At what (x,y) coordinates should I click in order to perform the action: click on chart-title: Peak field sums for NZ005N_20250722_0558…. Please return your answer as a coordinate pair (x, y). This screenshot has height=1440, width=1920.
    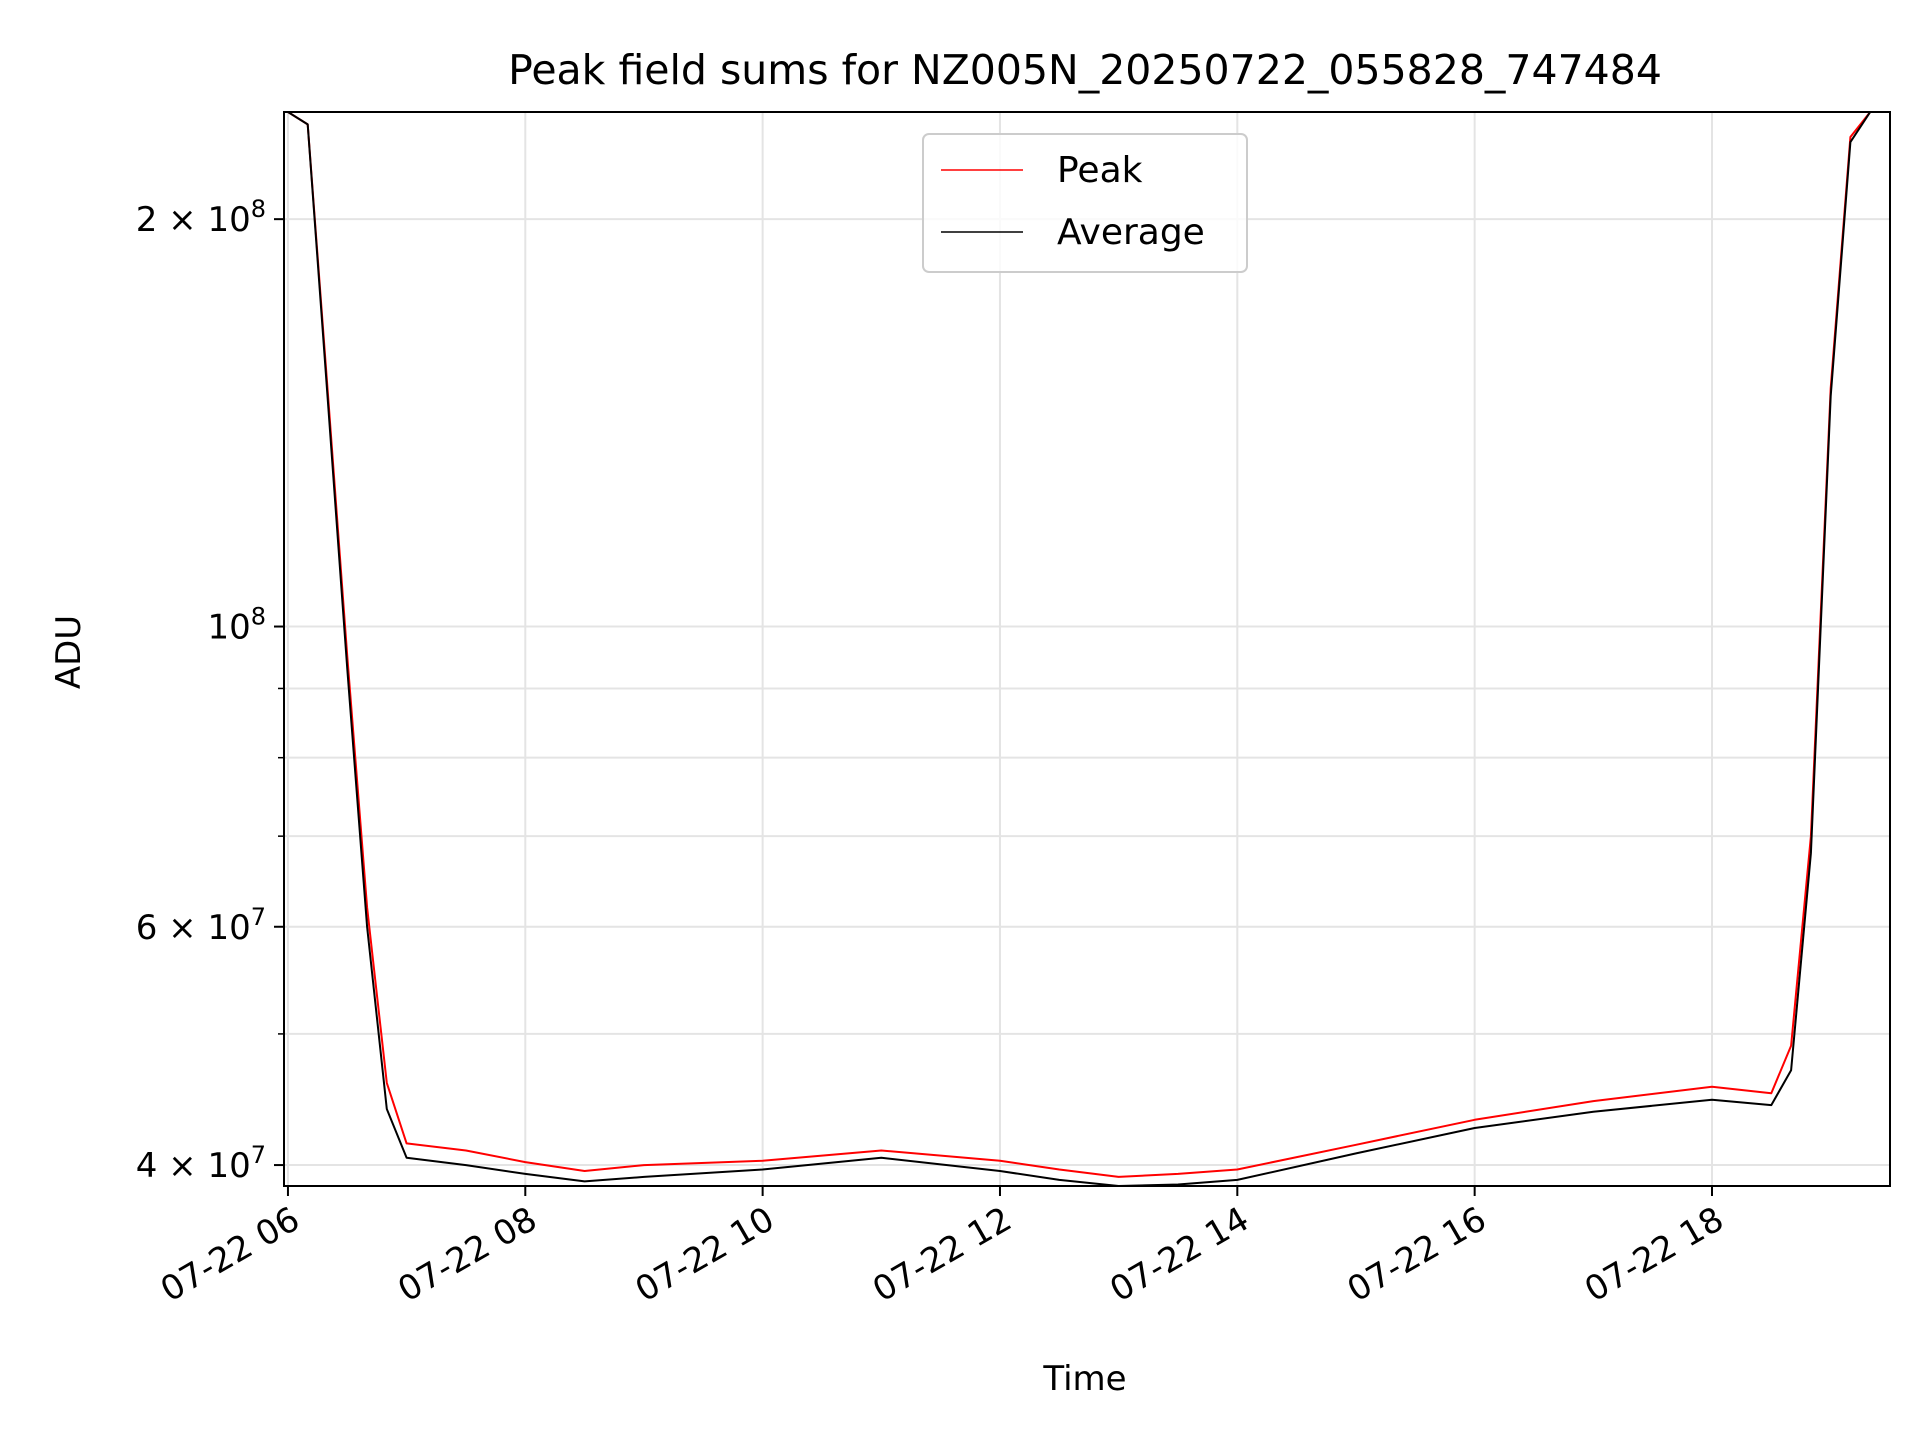
    Looking at the image, I should click on (1085, 70).